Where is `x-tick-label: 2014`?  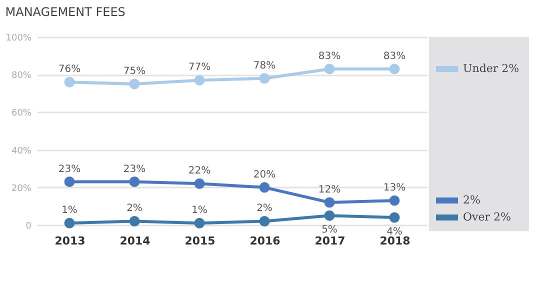 x-tick-label: 2014 is located at coordinates (135, 241).